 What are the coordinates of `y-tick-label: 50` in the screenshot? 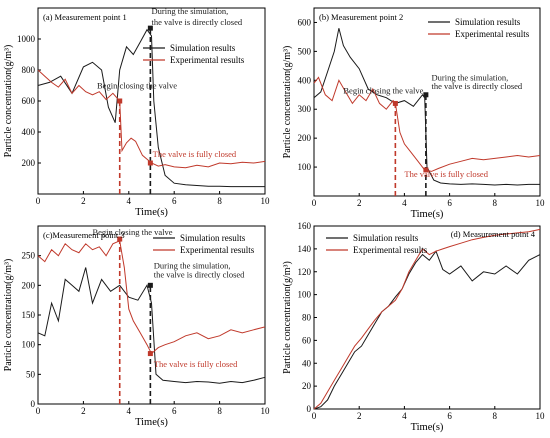 It's located at (31, 374).